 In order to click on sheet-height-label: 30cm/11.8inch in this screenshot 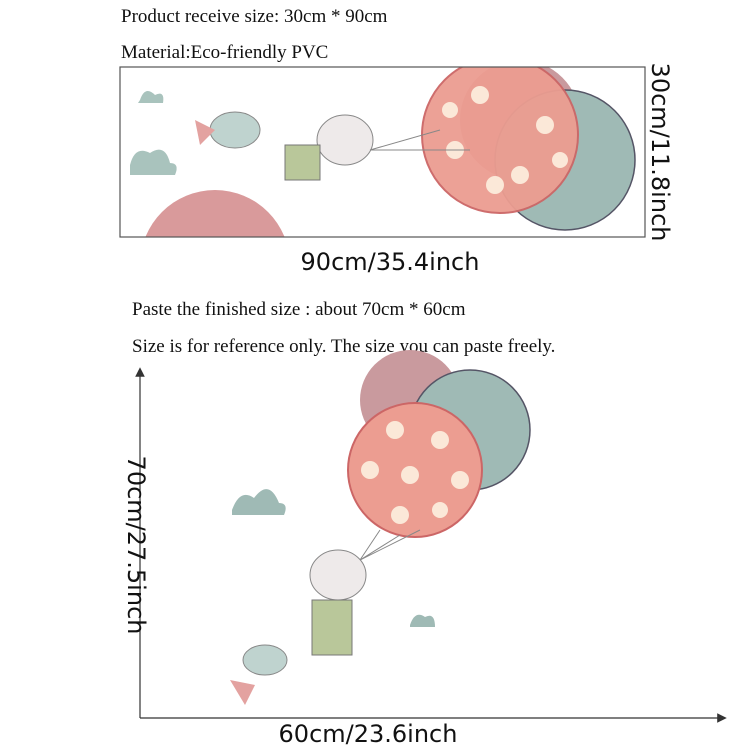, I will do `click(660, 152)`.